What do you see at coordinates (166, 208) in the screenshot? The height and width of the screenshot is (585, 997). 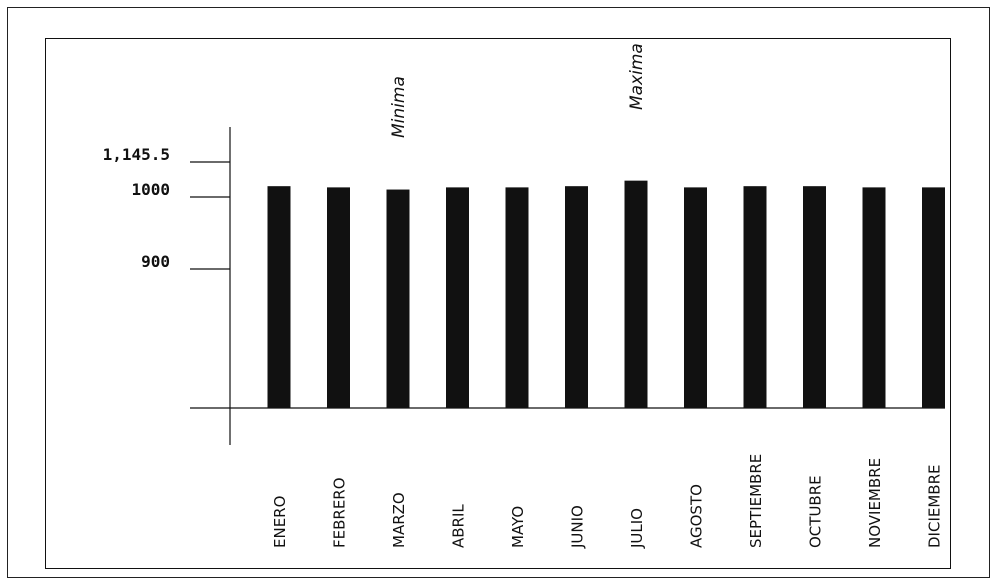 I see `y-ticks: 900 1000 1,145.5` at bounding box center [166, 208].